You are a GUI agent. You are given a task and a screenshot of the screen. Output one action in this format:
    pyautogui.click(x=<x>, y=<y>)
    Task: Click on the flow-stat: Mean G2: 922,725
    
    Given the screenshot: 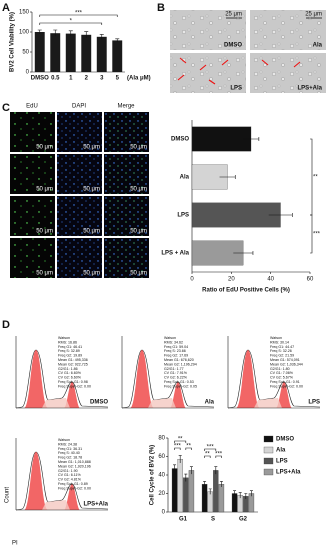 What is the action you would take?
    pyautogui.click(x=73, y=364)
    